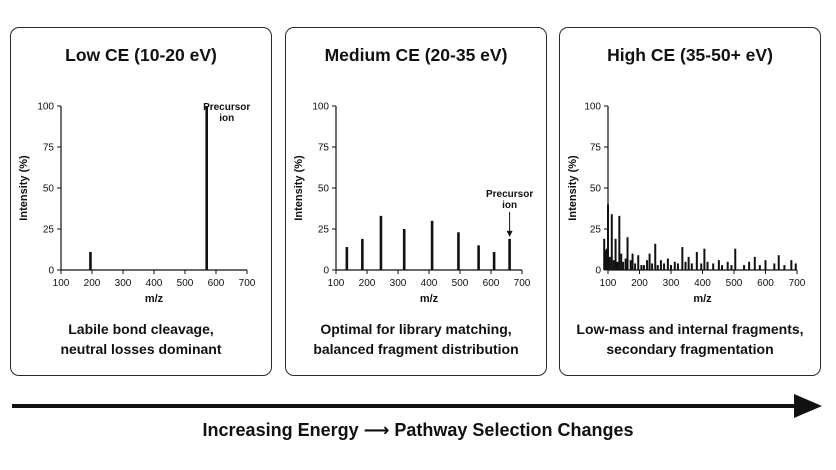  What do you see at coordinates (141, 55) in the screenshot?
I see `panel-title: Low CE (10-20 eV)` at bounding box center [141, 55].